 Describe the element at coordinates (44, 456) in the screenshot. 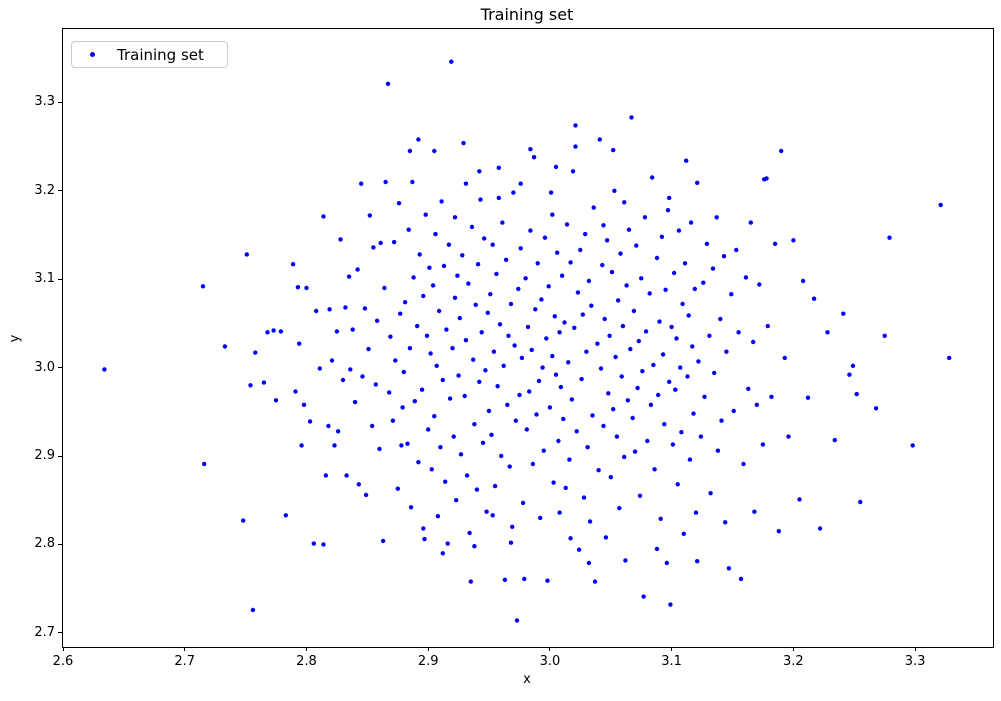

I see `y-tick-label: 2.9` at that location.